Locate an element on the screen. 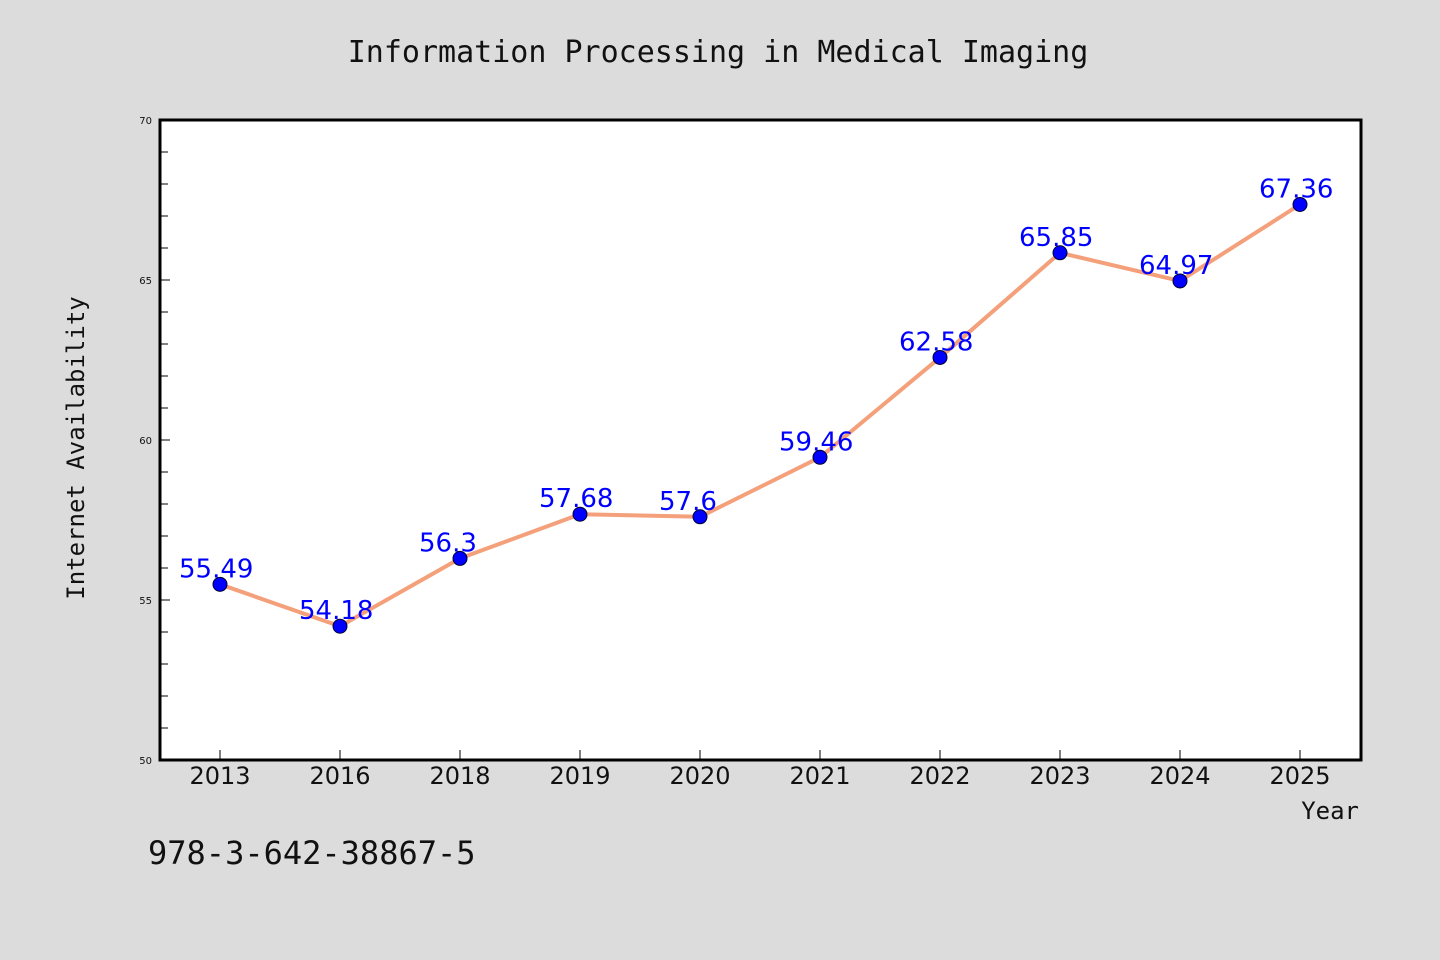  data-label: 65.85 is located at coordinates (1056, 238).